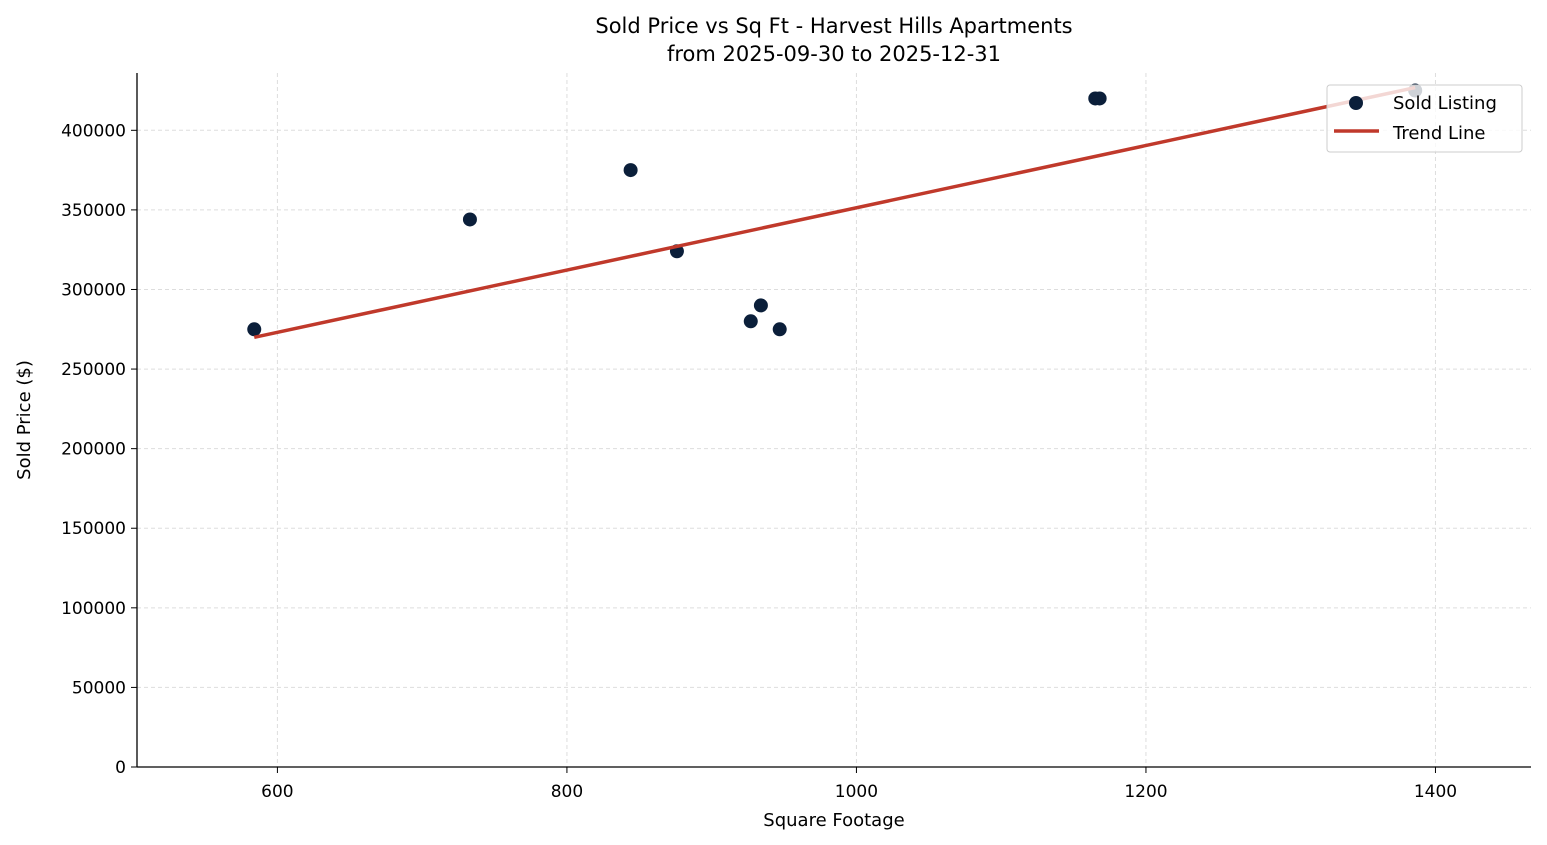 The width and height of the screenshot is (1547, 845). I want to click on x-axis-label: Square Footage, so click(833, 820).